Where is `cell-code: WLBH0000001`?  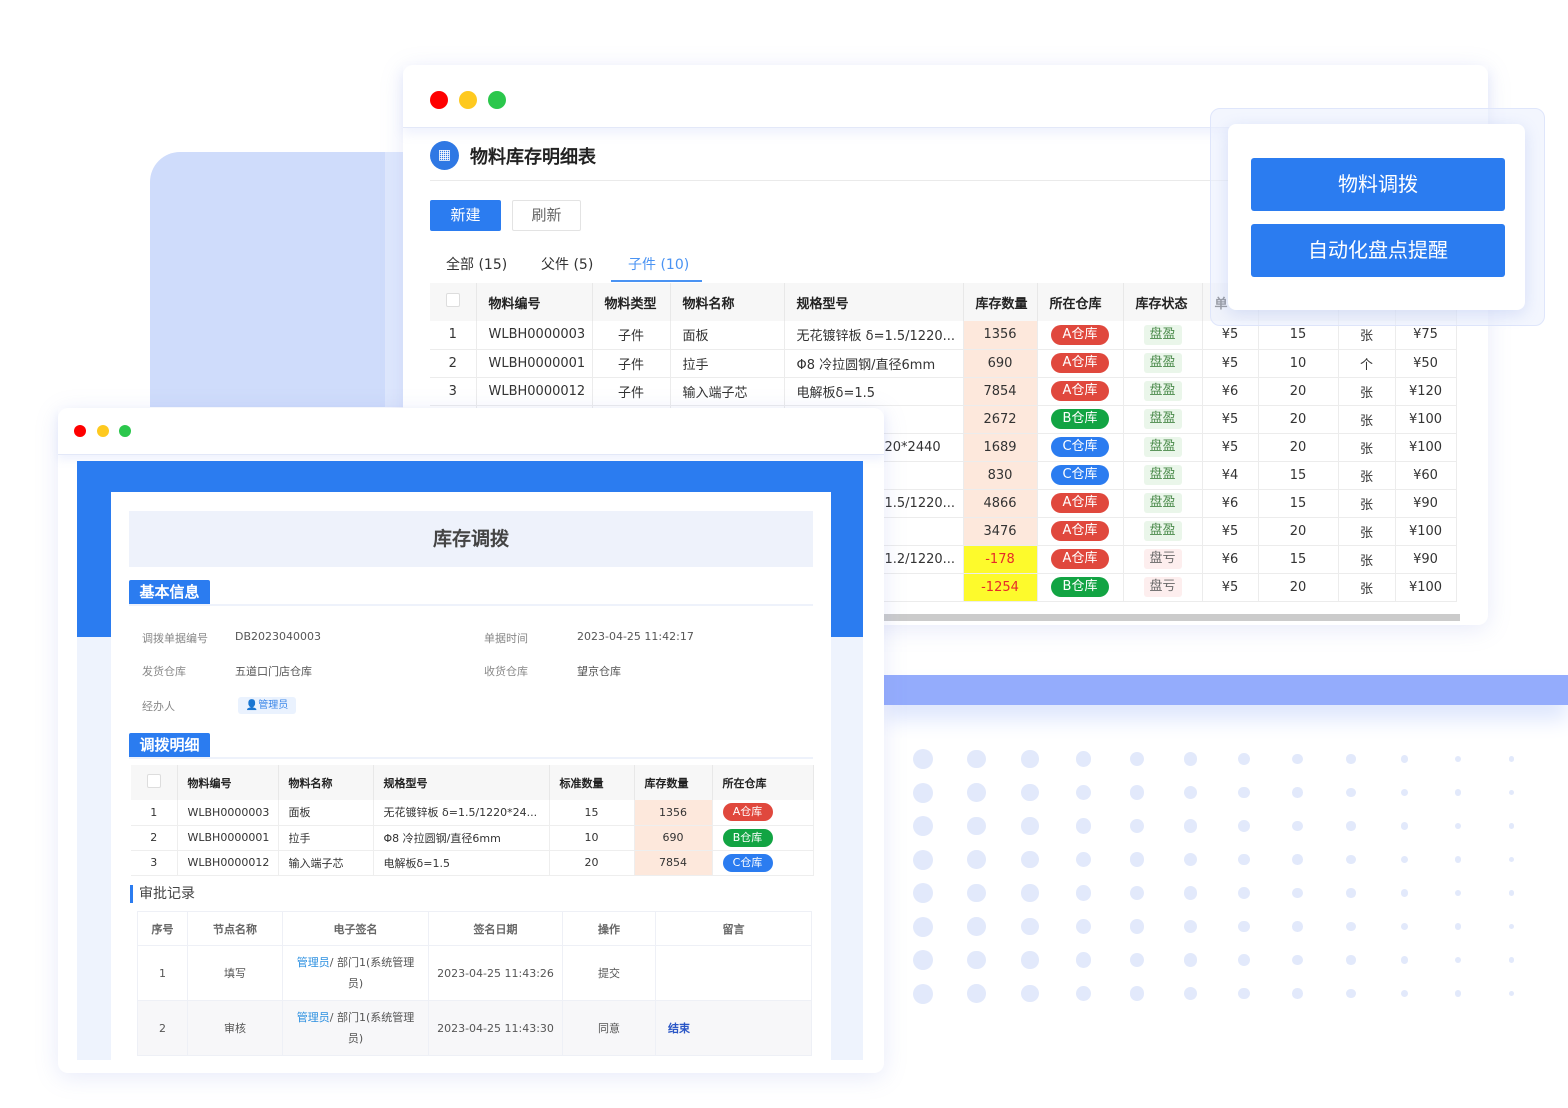 cell-code: WLBH0000001 is located at coordinates (228, 838).